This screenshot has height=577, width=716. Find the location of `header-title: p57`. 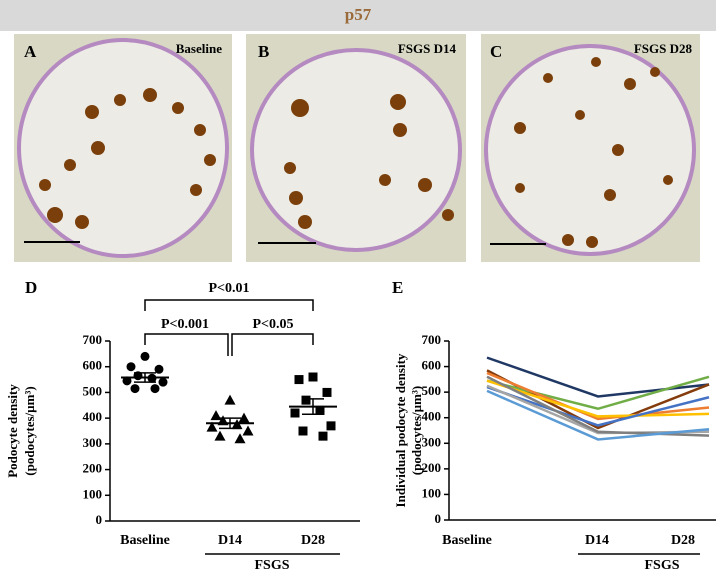

header-title: p57 is located at coordinates (358, 14).